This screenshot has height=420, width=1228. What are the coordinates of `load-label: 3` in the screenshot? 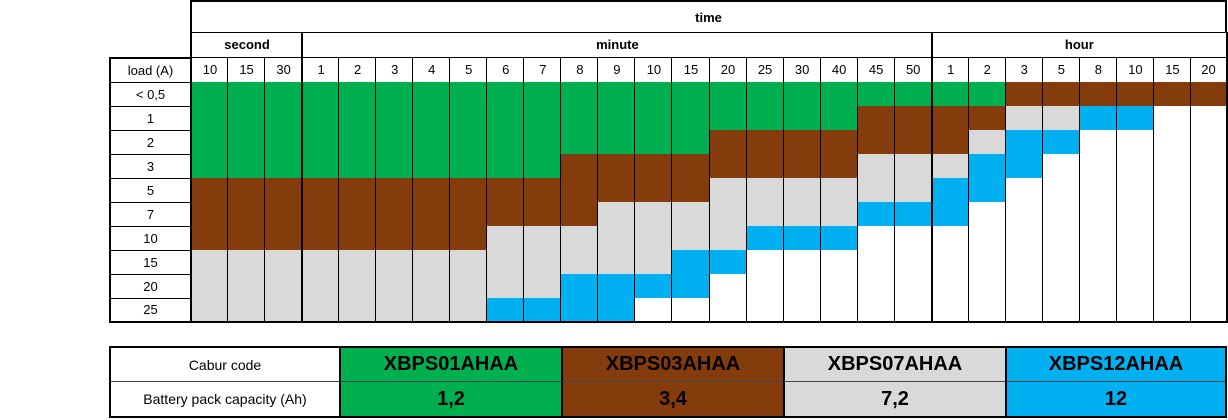 It's located at (150, 166).